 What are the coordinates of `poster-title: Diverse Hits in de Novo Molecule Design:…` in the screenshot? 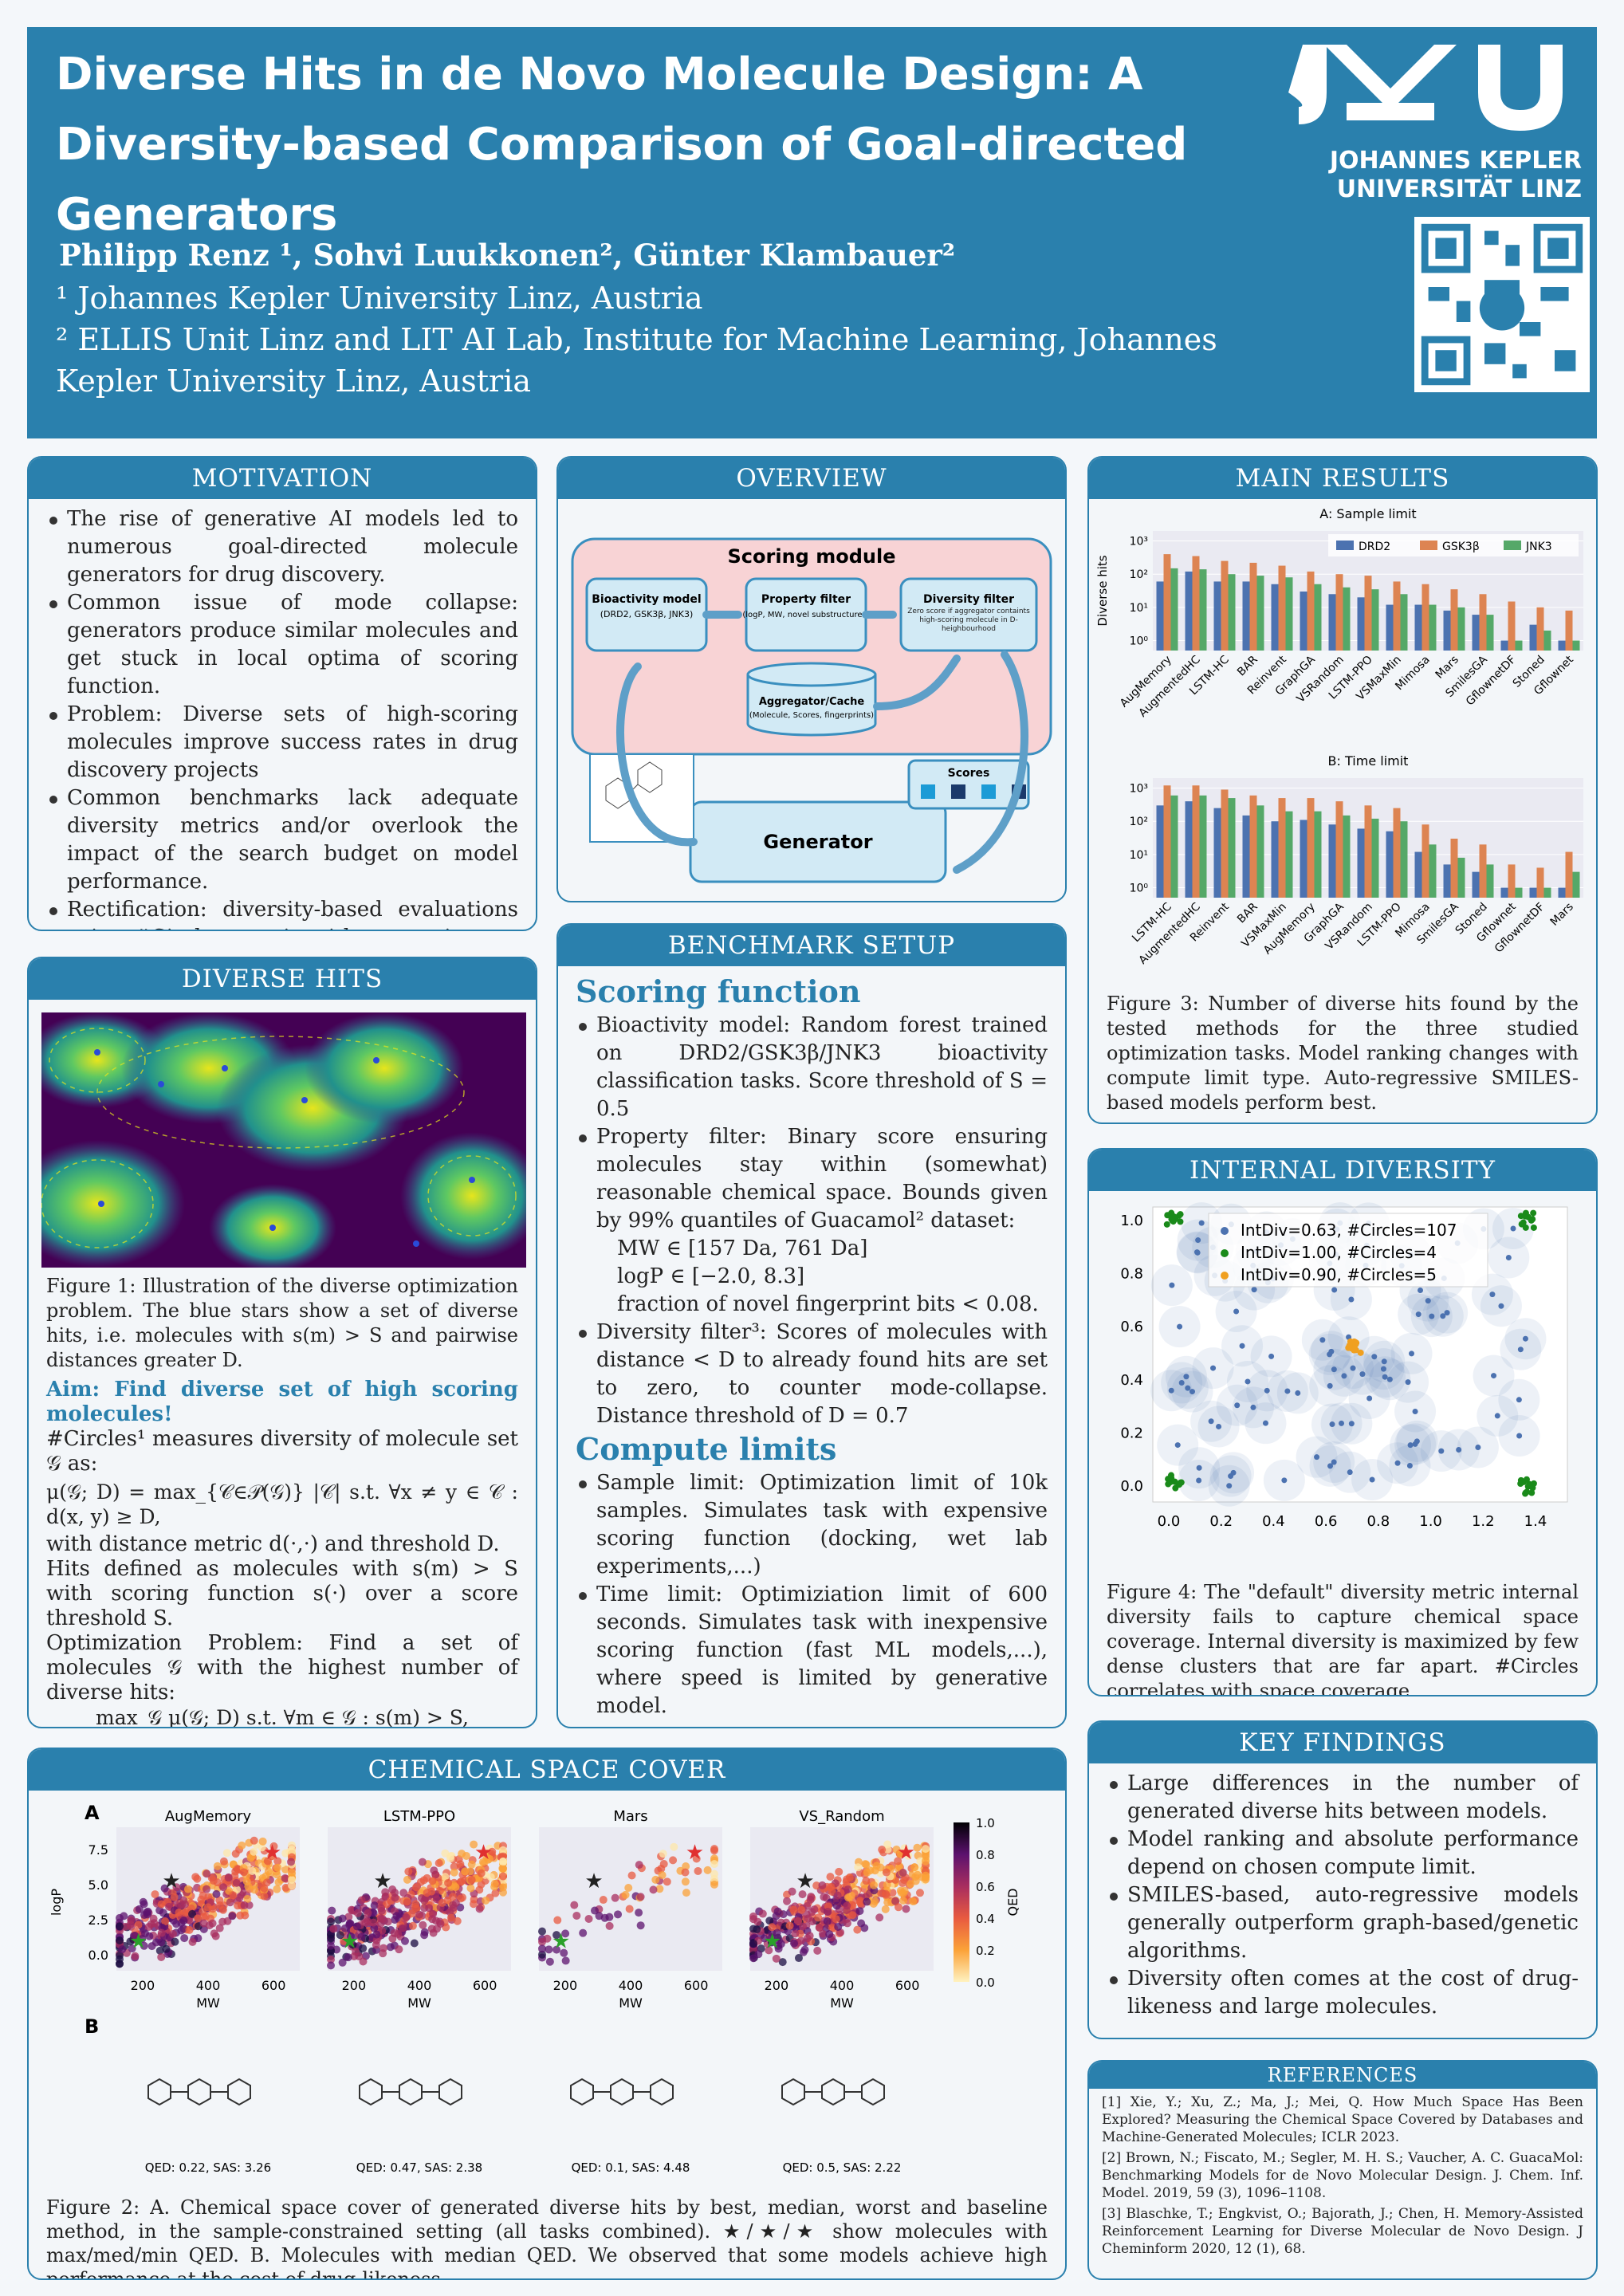 It's located at (622, 145).